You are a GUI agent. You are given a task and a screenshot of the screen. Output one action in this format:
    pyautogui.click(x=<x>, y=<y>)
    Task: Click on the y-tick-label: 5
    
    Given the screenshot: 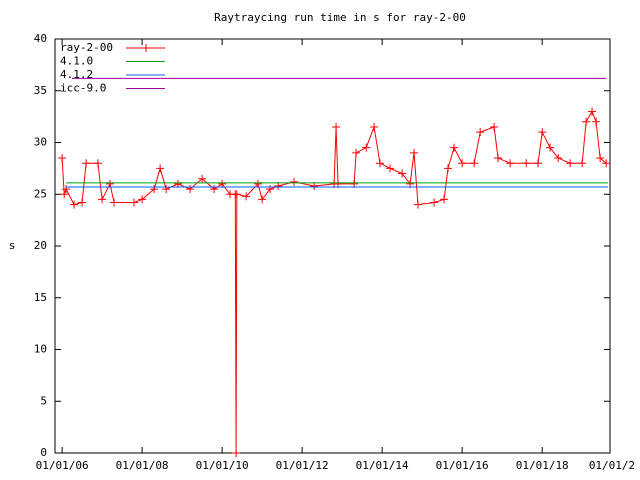 What is the action you would take?
    pyautogui.click(x=43, y=400)
    